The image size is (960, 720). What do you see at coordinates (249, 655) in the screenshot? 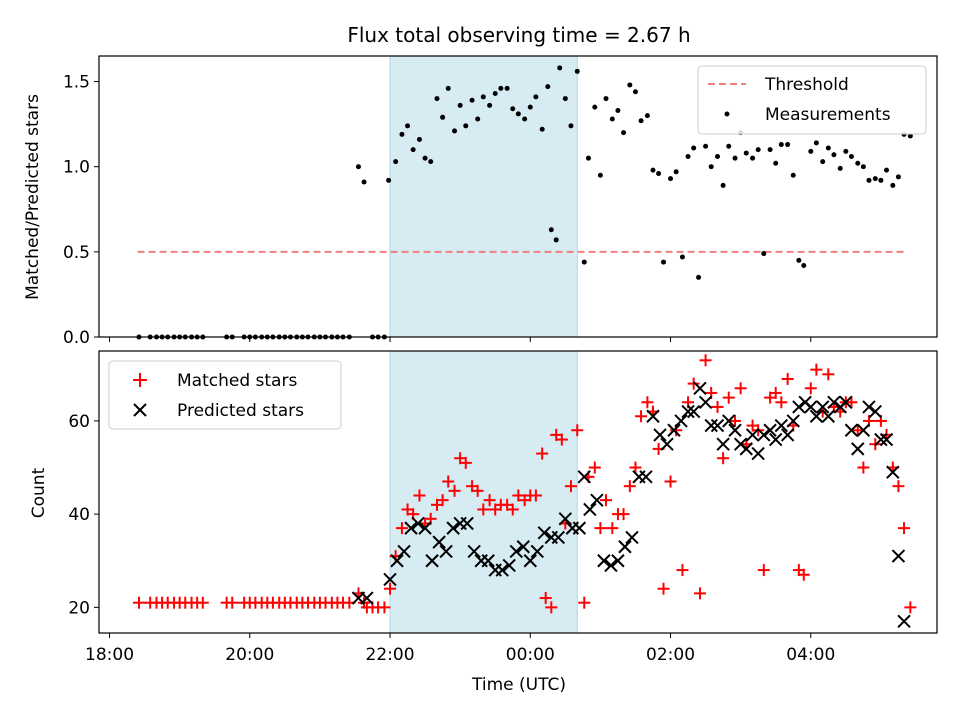
I see `bottom-x-tick-label: 20:00` at bounding box center [249, 655].